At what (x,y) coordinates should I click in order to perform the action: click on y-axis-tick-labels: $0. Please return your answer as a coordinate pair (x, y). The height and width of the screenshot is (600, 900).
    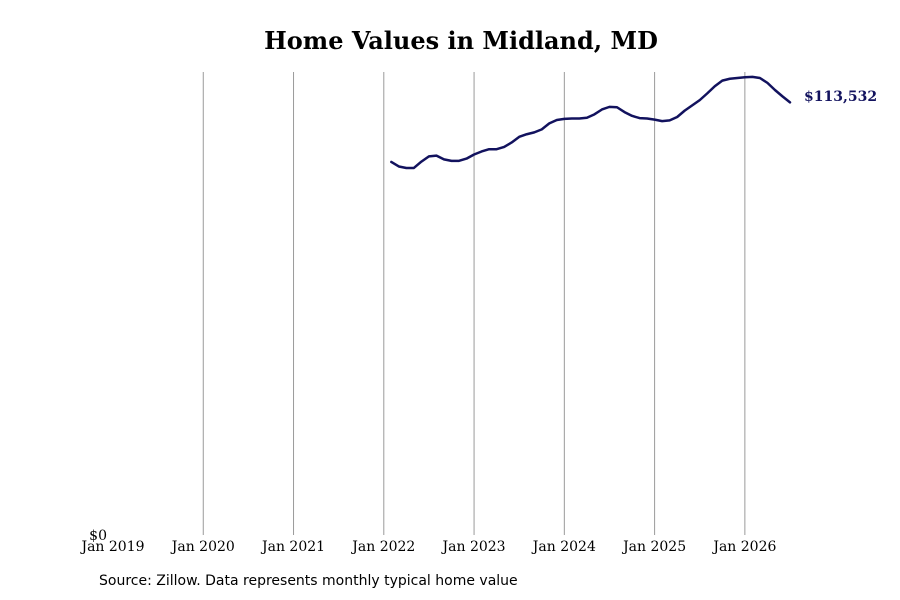
    Looking at the image, I should click on (98, 536).